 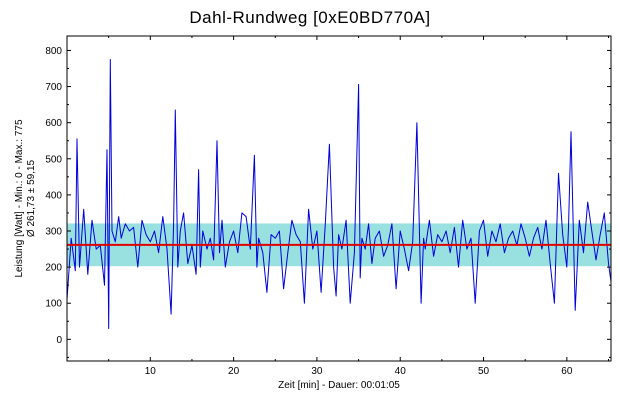 I want to click on x-tick-label: 40, so click(x=401, y=371).